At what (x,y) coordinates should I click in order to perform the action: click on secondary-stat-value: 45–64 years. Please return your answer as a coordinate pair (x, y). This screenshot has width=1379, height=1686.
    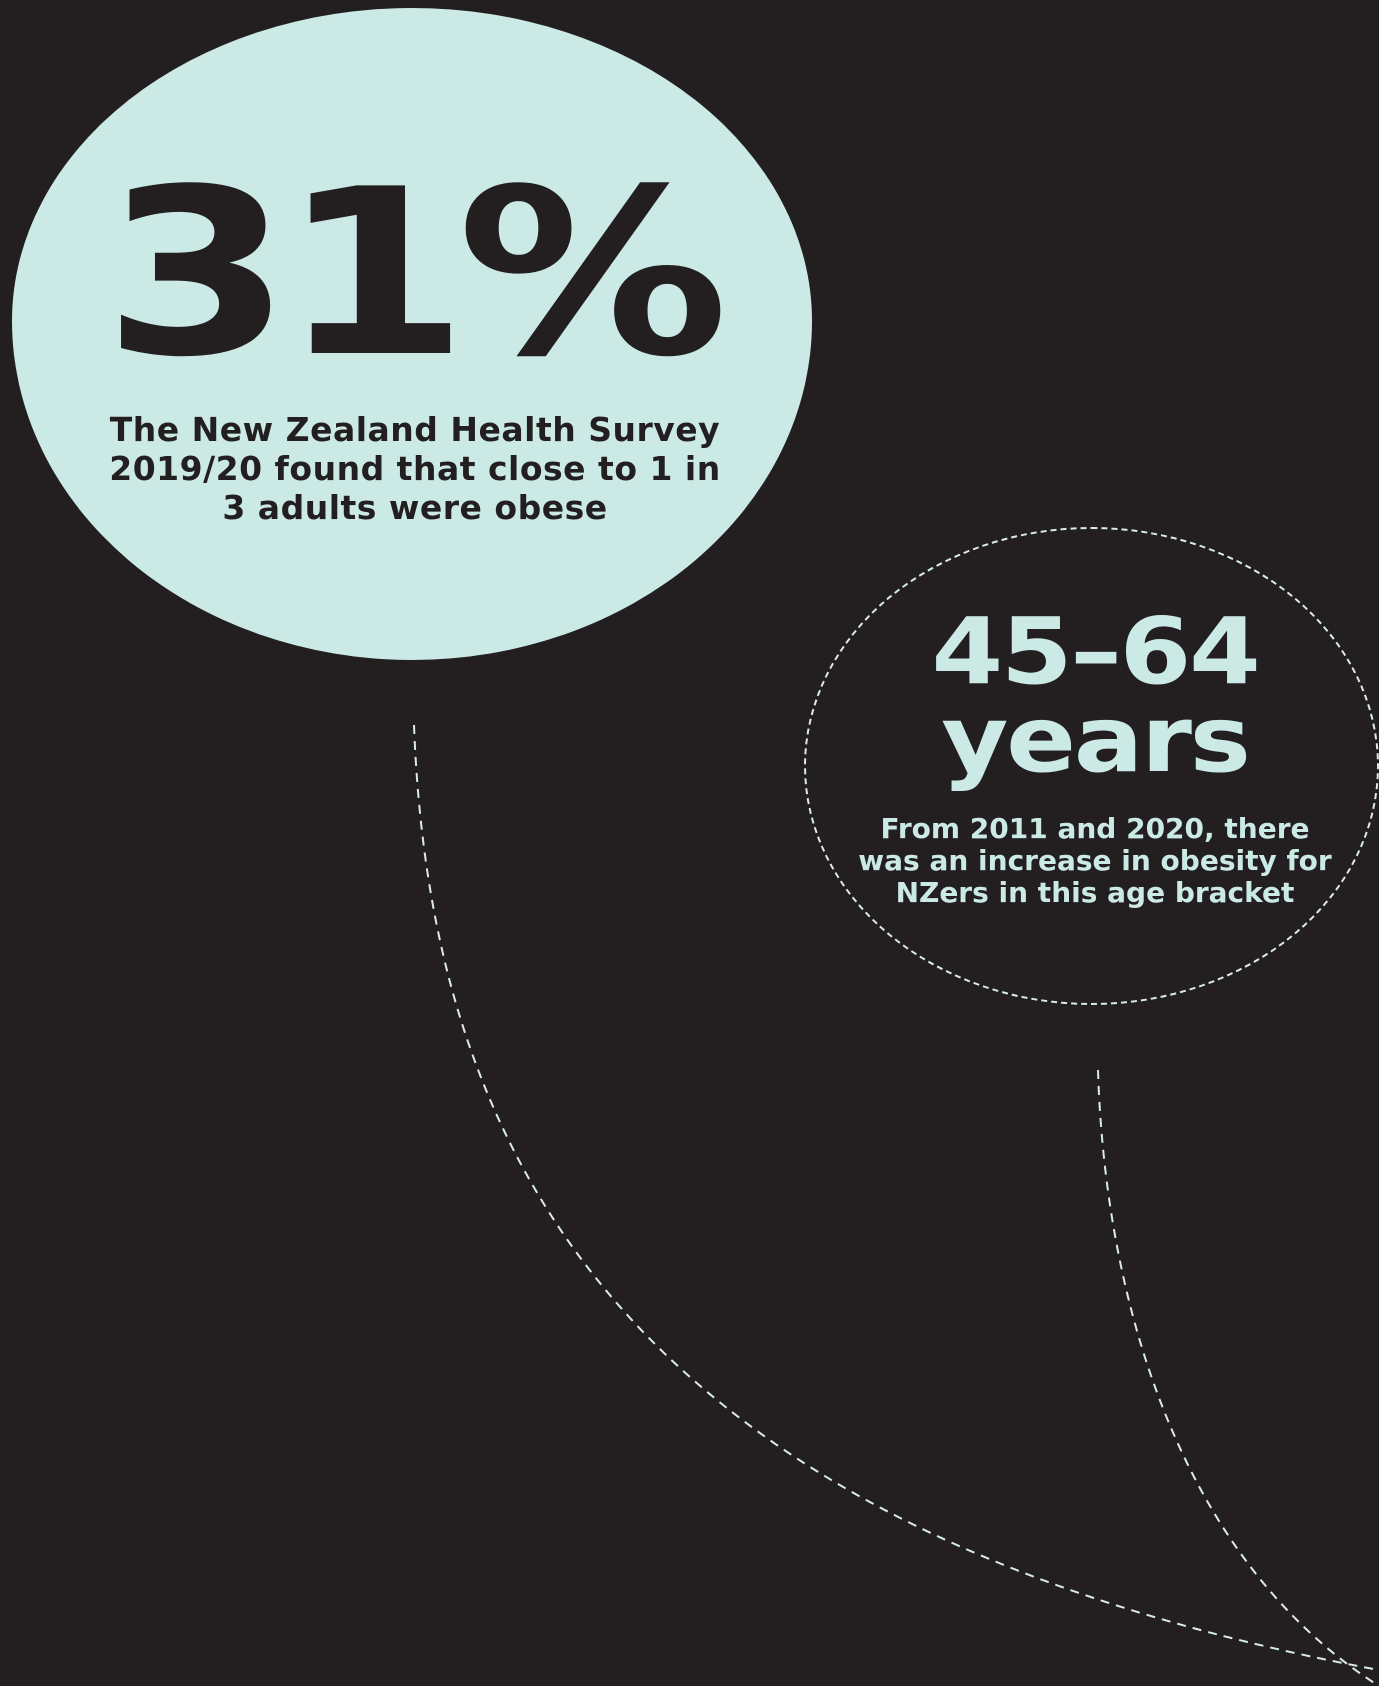
    Looking at the image, I should click on (1095, 695).